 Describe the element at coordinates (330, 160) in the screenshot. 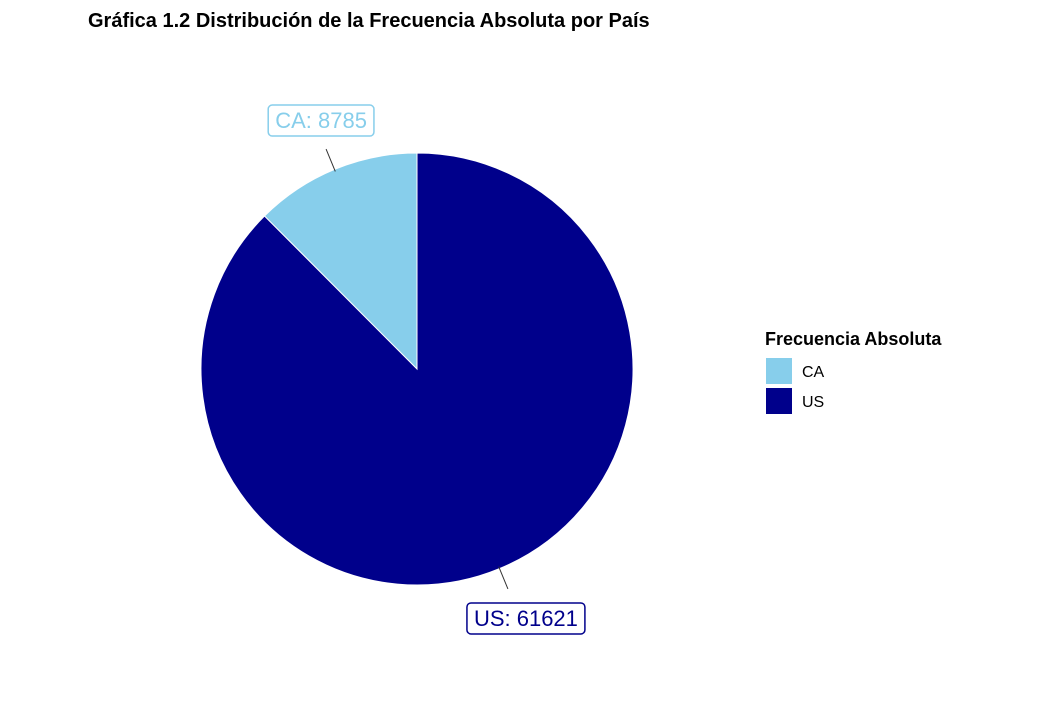

I see `callout-leader-ca` at that location.